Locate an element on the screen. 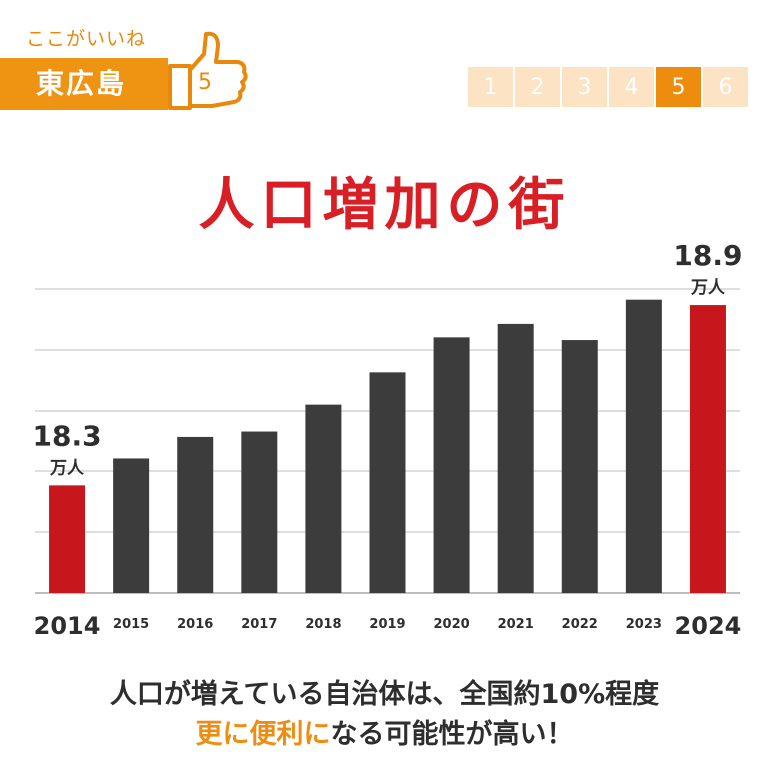 This screenshot has width=769, height=768. tick-label-2015: 2015 is located at coordinates (131, 624).